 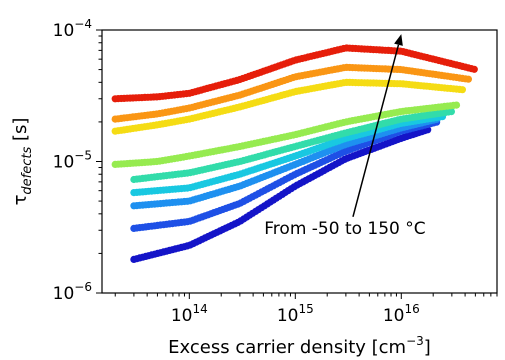 I want to click on y-tick-exponent: −5, so click(x=83, y=156).